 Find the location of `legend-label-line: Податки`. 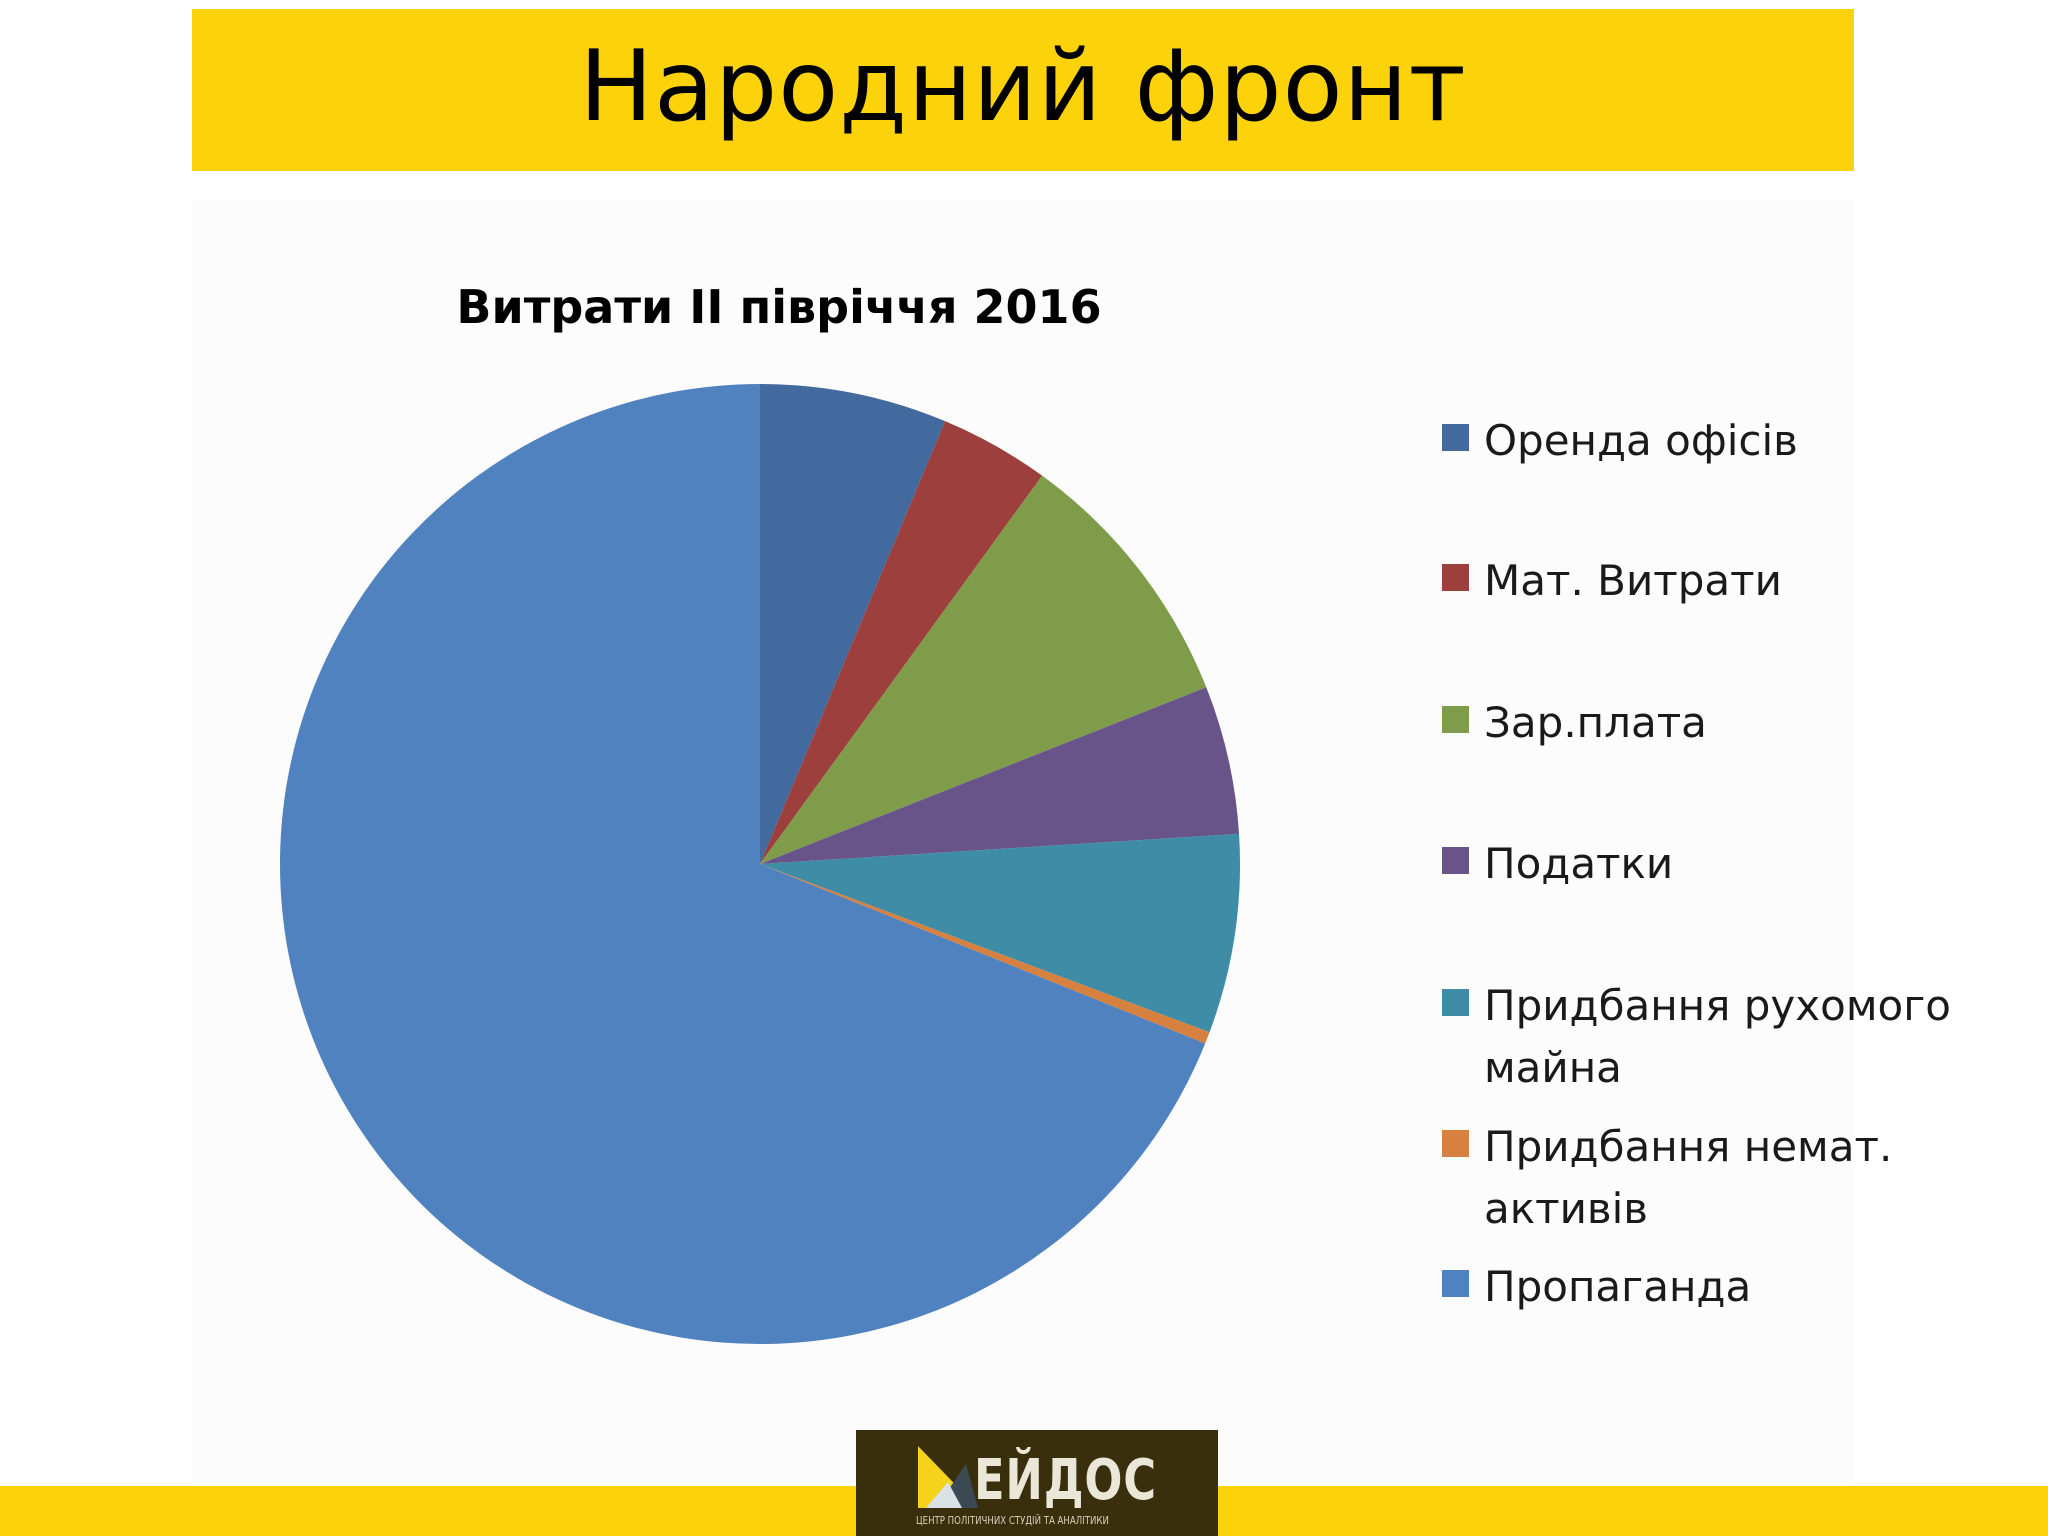

legend-label-line: Податки is located at coordinates (1579, 863).